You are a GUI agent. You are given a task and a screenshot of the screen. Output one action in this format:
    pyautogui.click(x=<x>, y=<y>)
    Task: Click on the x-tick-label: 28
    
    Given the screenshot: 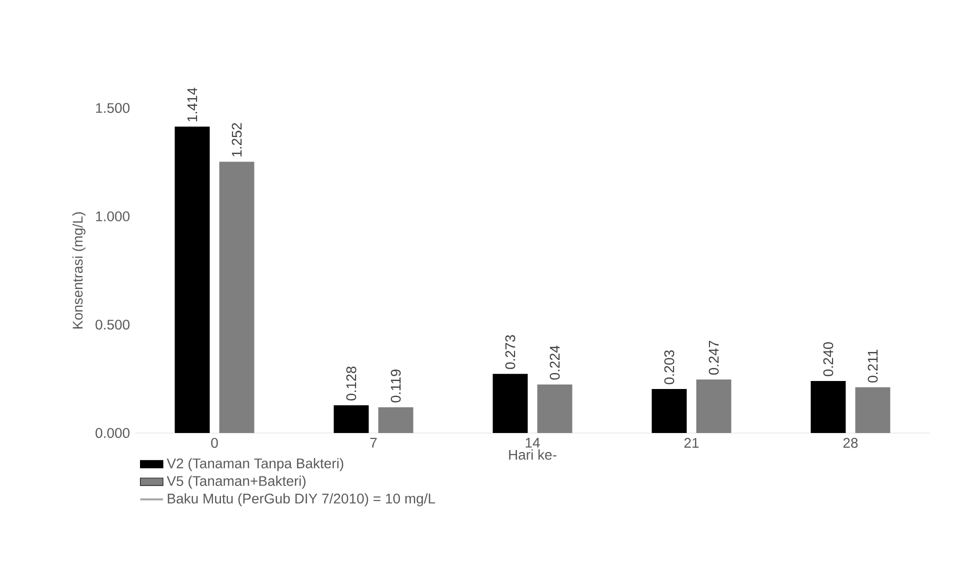 What is the action you would take?
    pyautogui.click(x=850, y=443)
    